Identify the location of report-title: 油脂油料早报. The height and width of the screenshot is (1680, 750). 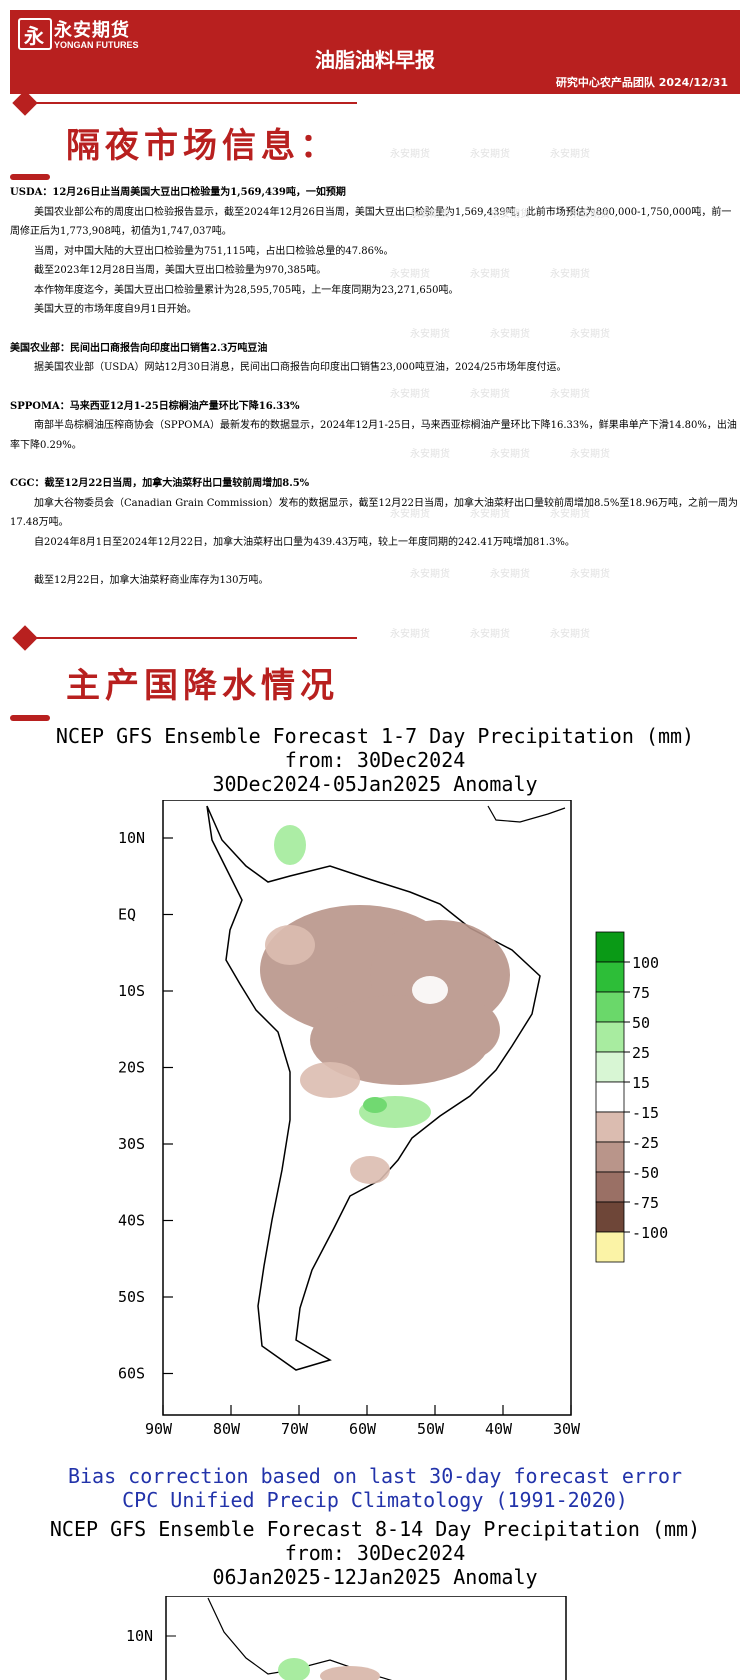
(375, 60).